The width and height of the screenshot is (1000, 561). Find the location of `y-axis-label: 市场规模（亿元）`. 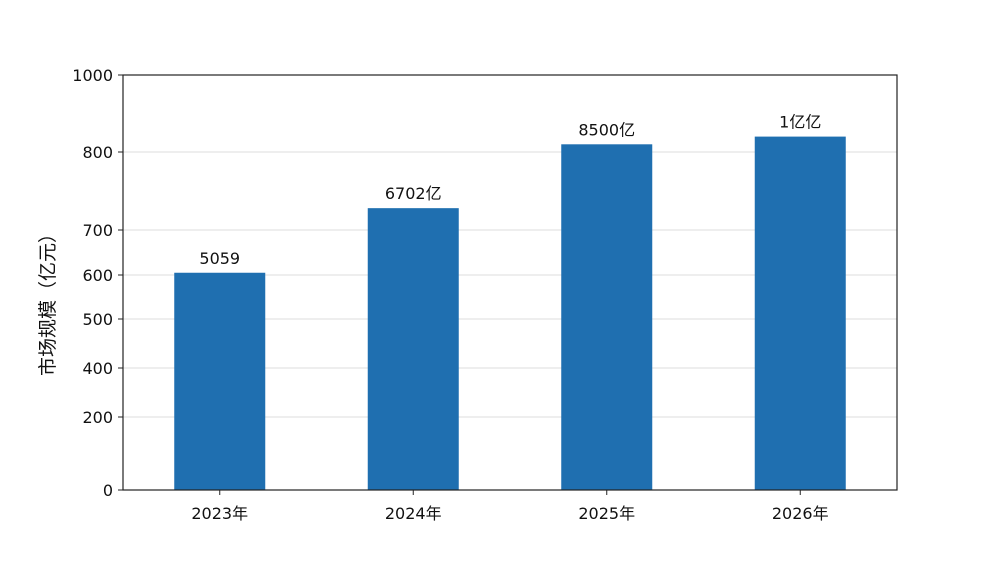

y-axis-label: 市场规模（亿元） is located at coordinates (48, 300).